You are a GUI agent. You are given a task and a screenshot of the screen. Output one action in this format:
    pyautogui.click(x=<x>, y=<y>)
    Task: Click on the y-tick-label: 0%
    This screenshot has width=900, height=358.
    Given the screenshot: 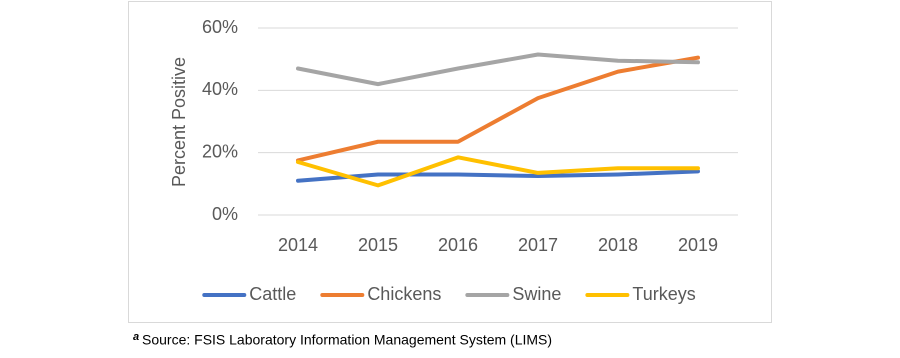 What is the action you would take?
    pyautogui.click(x=225, y=214)
    